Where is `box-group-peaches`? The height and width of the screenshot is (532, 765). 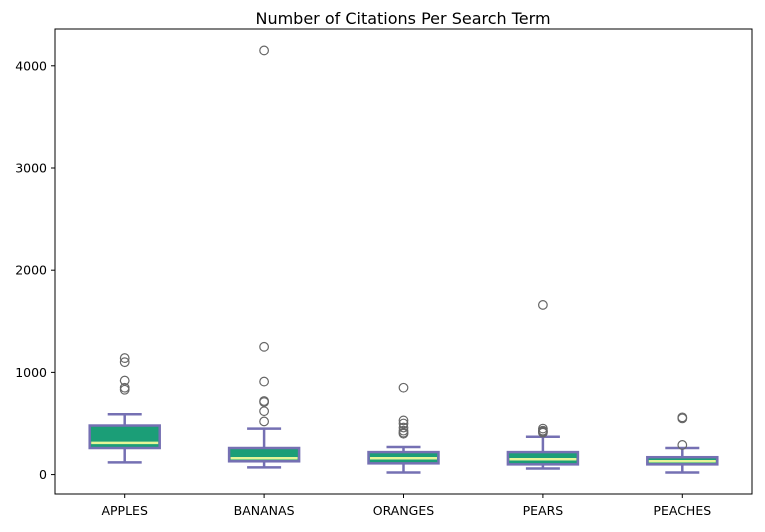
box-group-peaches is located at coordinates (682, 443).